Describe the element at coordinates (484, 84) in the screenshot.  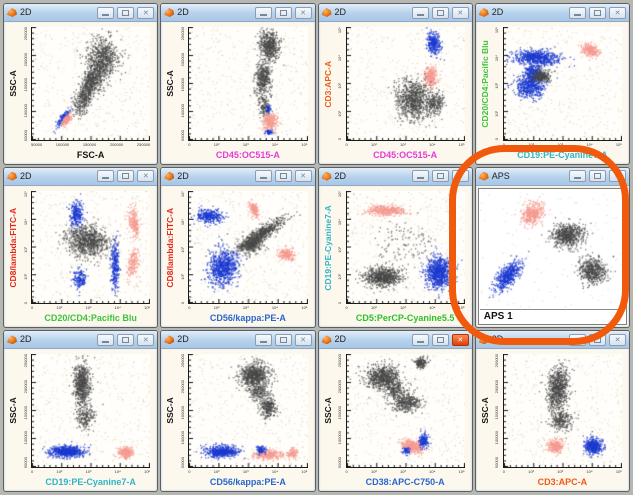
I see `y-axis-label: CD20/CD4:Pacific Blu` at that location.